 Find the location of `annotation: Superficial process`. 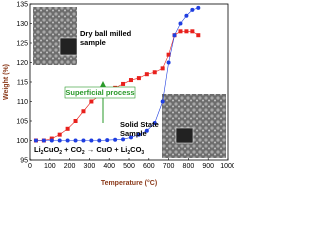

annotation: Superficial process is located at coordinates (99, 92).